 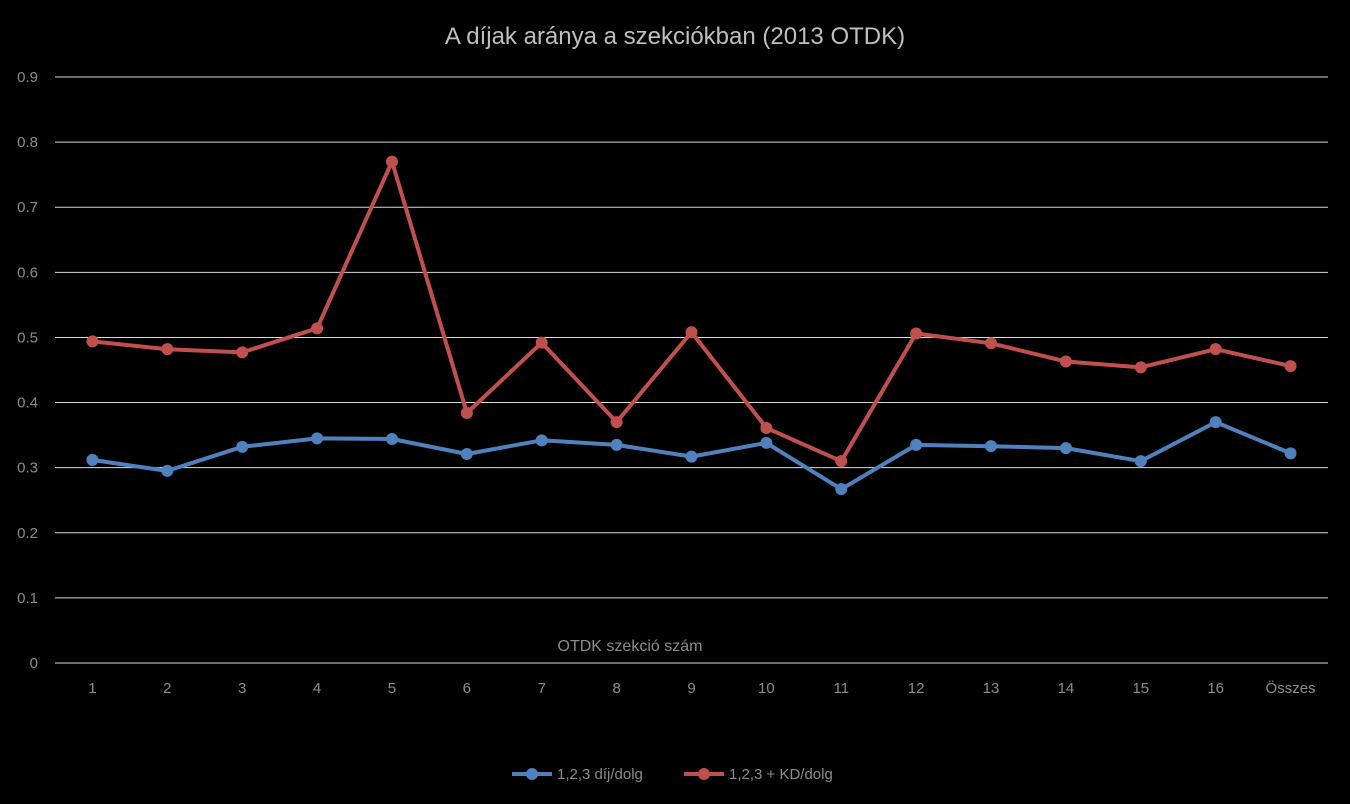 What do you see at coordinates (542, 688) in the screenshot?
I see `x-tick-label: 7` at bounding box center [542, 688].